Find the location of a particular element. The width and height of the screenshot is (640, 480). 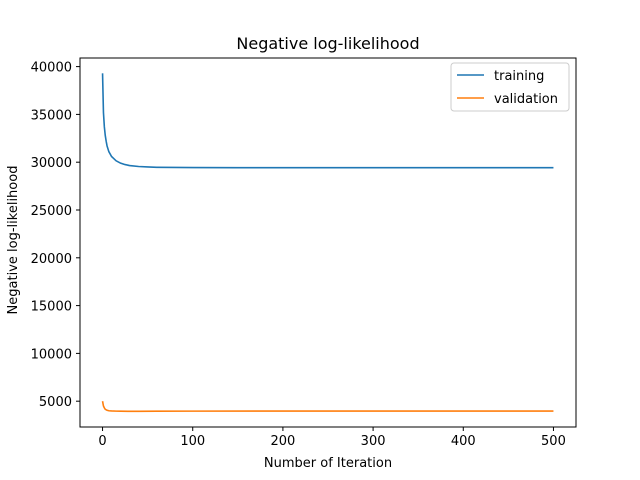

y-axis-label: Negative log-likelihood is located at coordinates (13, 240).